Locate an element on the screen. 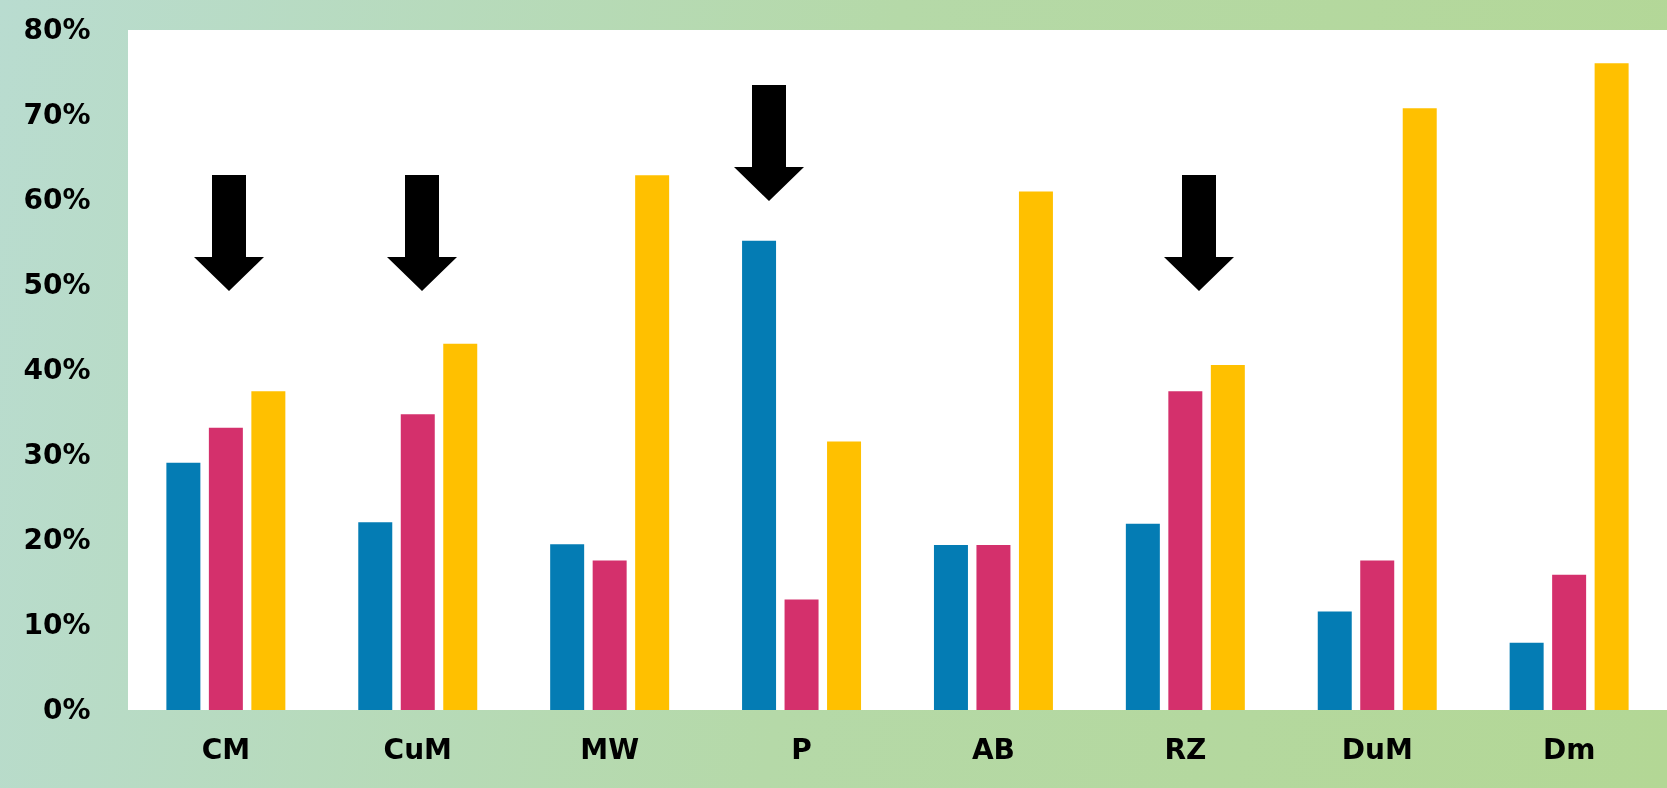 The height and width of the screenshot is (788, 1667). y-tick-label: 70% is located at coordinates (57, 114).